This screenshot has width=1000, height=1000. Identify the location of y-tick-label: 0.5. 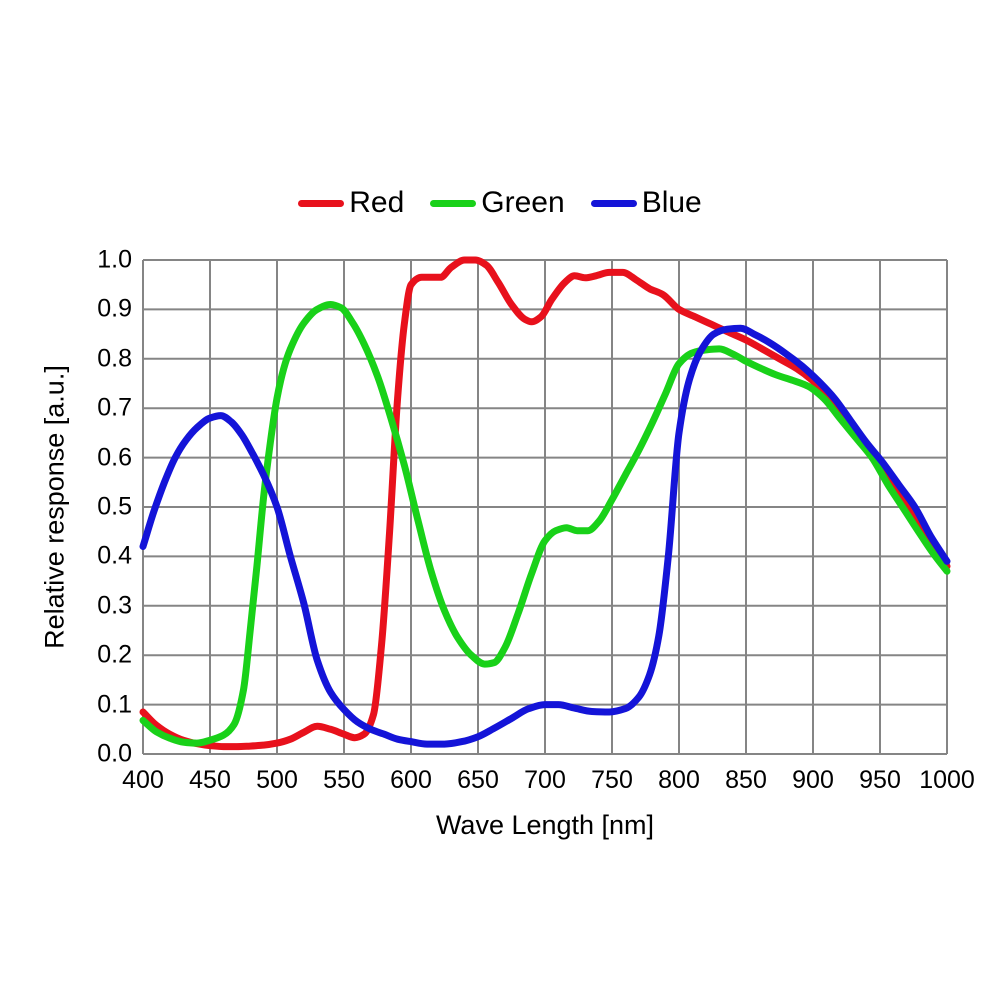
(114, 506).